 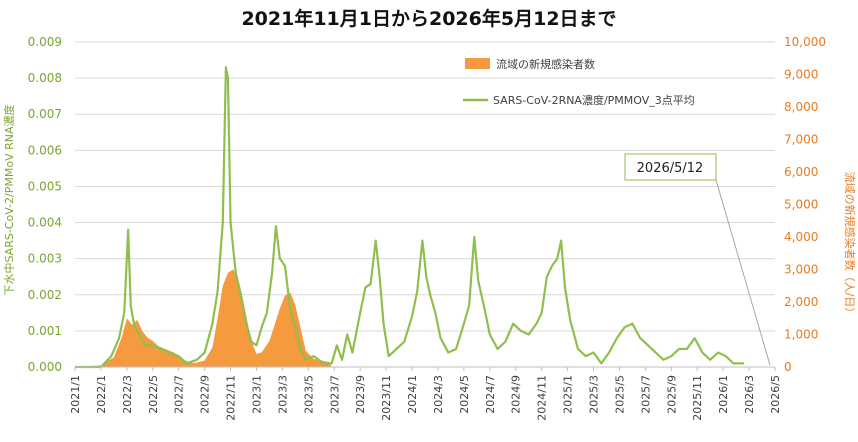 What do you see at coordinates (45, 150) in the screenshot?
I see `left-tick-label: 0.006` at bounding box center [45, 150].